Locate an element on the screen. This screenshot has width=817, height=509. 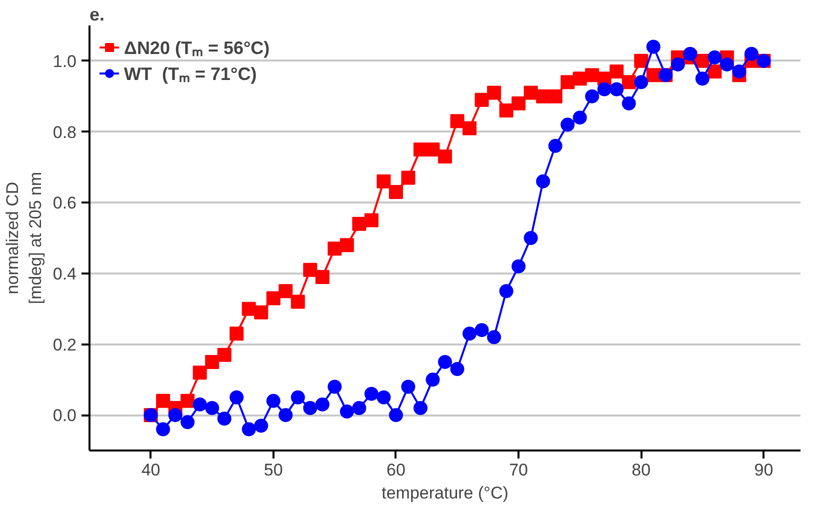
y-axis-title: normalized CD [mdeg] at 205 nm is located at coordinates (24, 238).